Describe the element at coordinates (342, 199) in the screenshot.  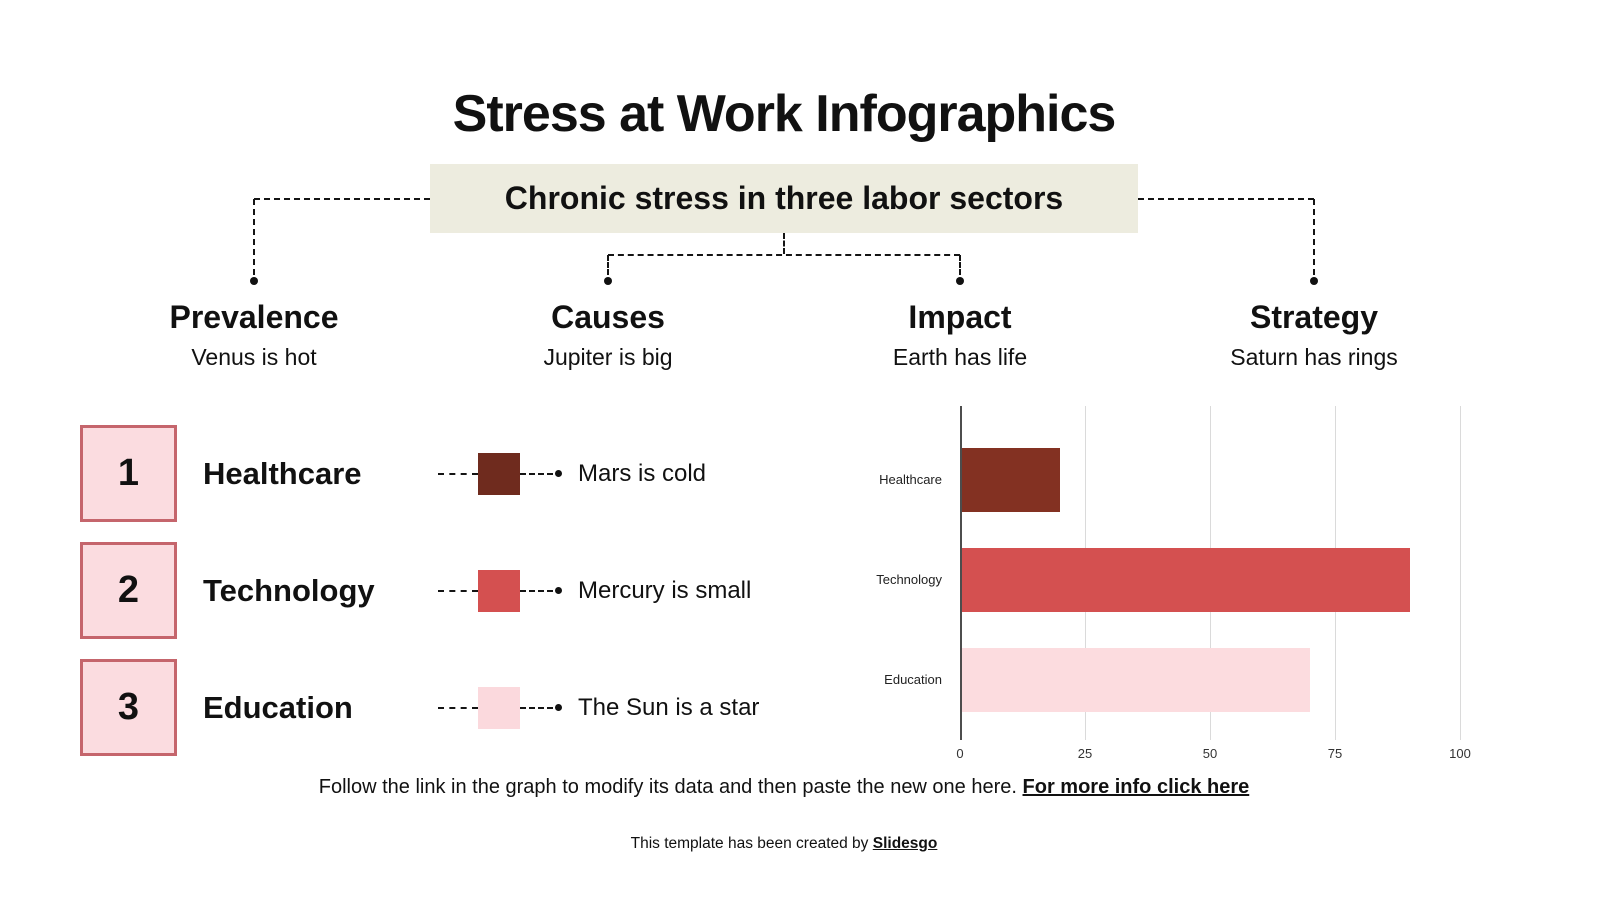
I see `connector-left-horizontal` at that location.